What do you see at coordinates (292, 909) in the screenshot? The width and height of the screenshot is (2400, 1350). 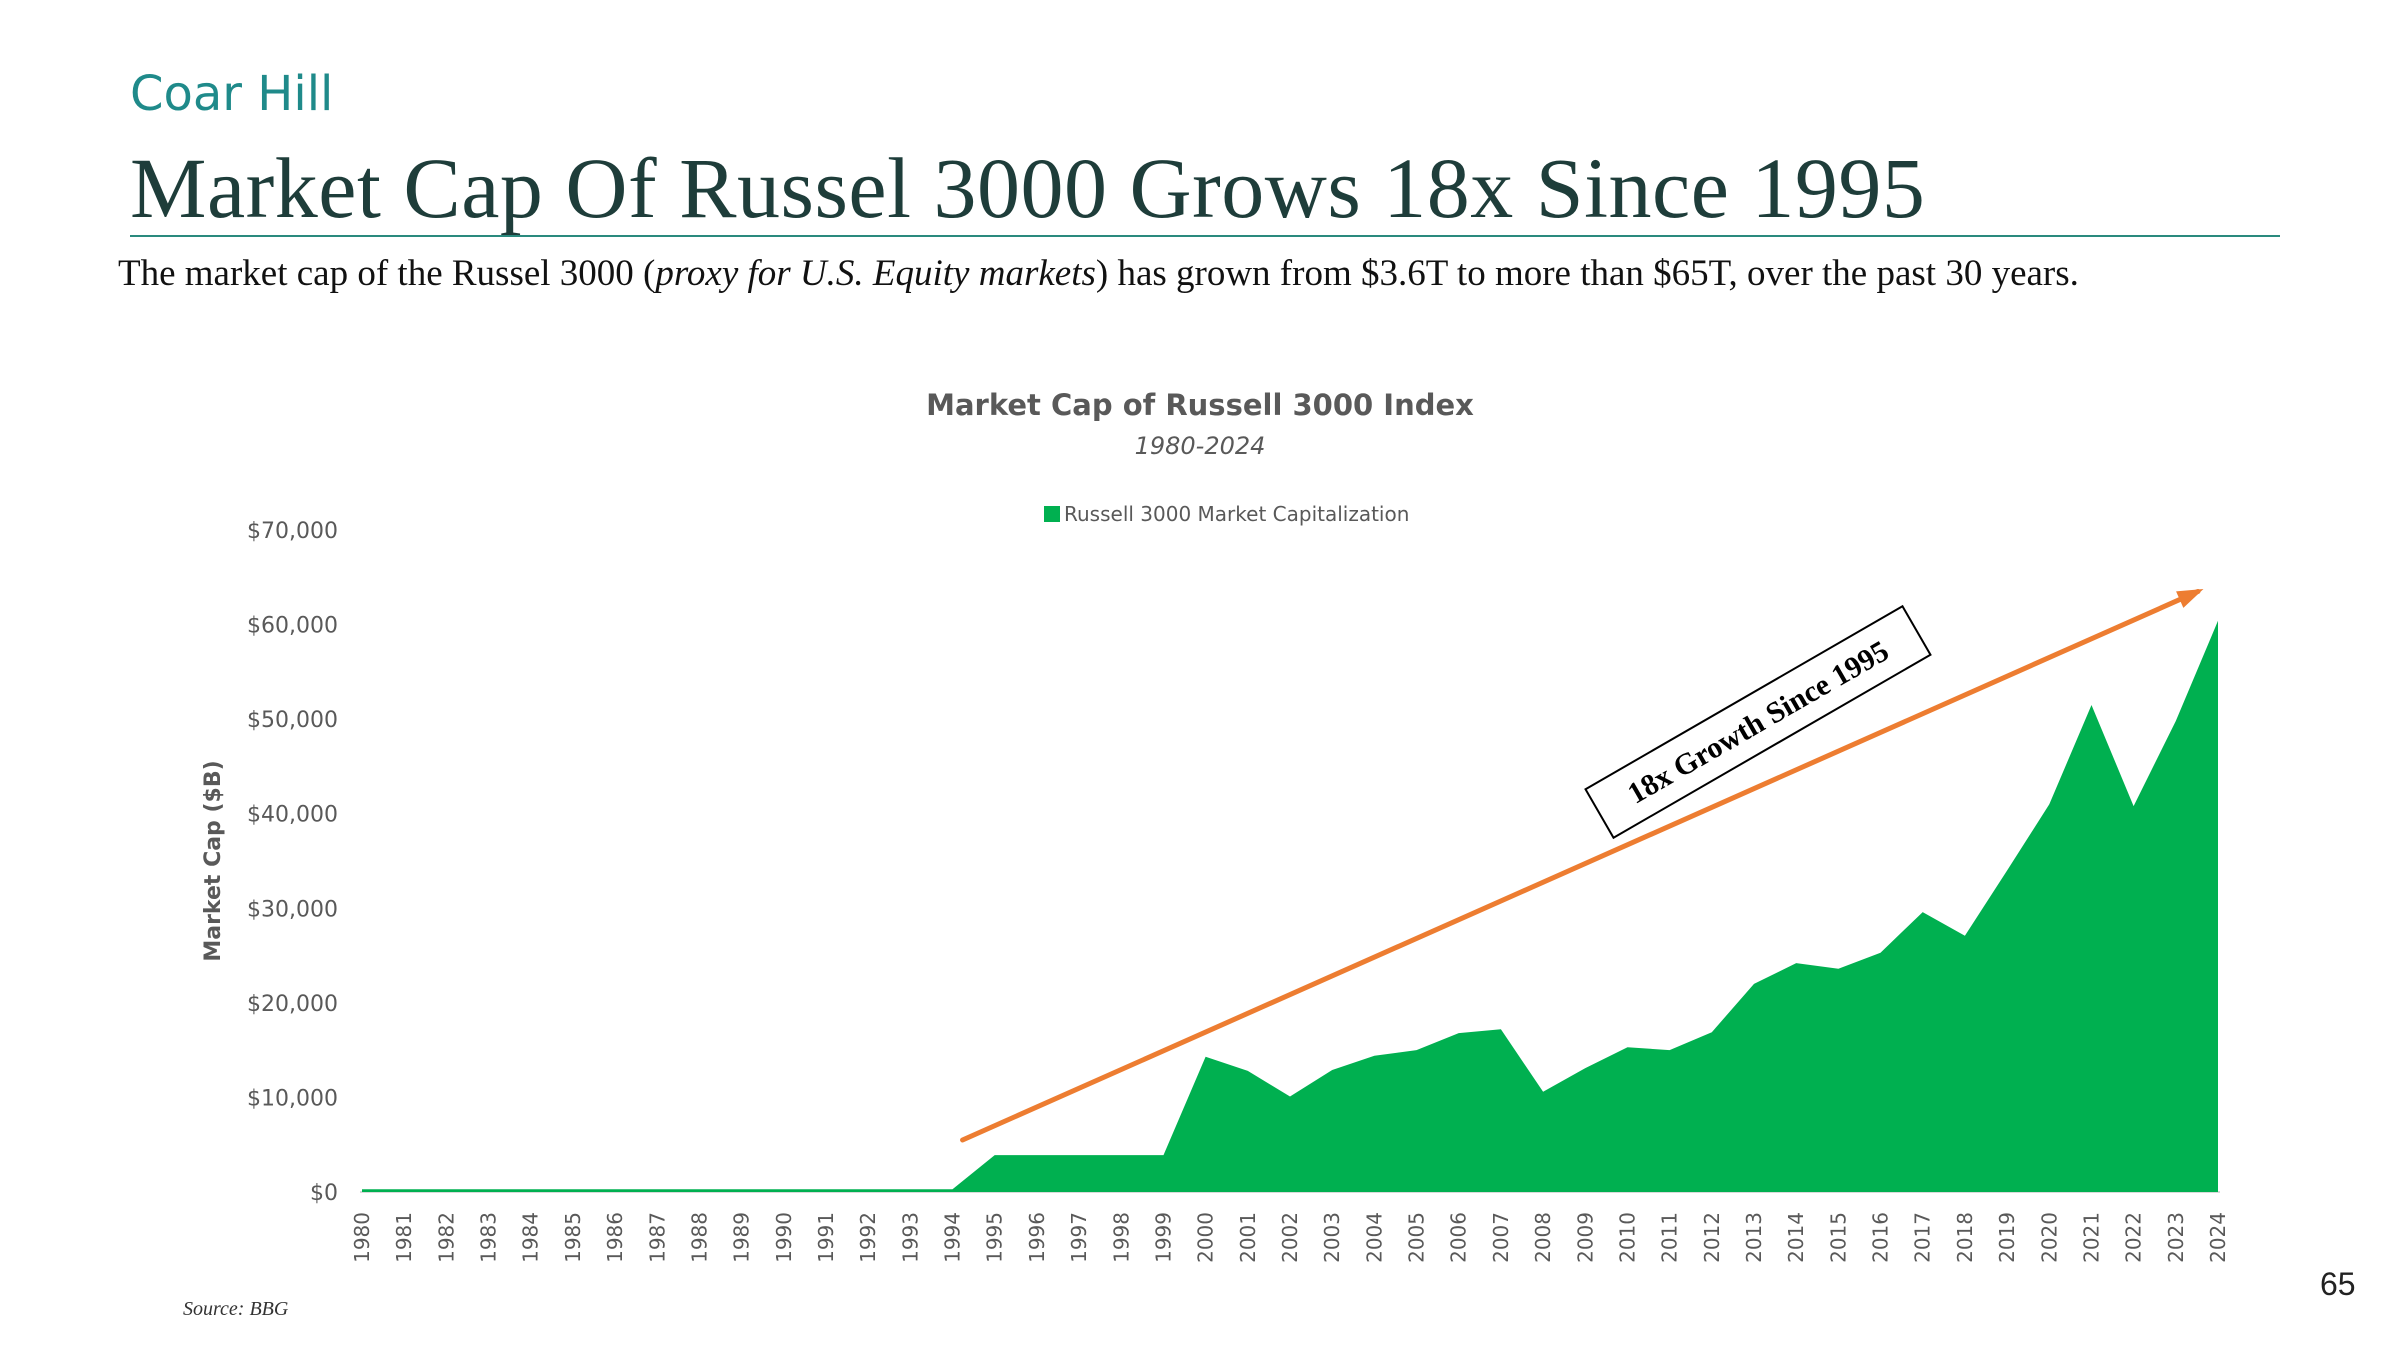 I see `y-tick-label: $30,000` at bounding box center [292, 909].